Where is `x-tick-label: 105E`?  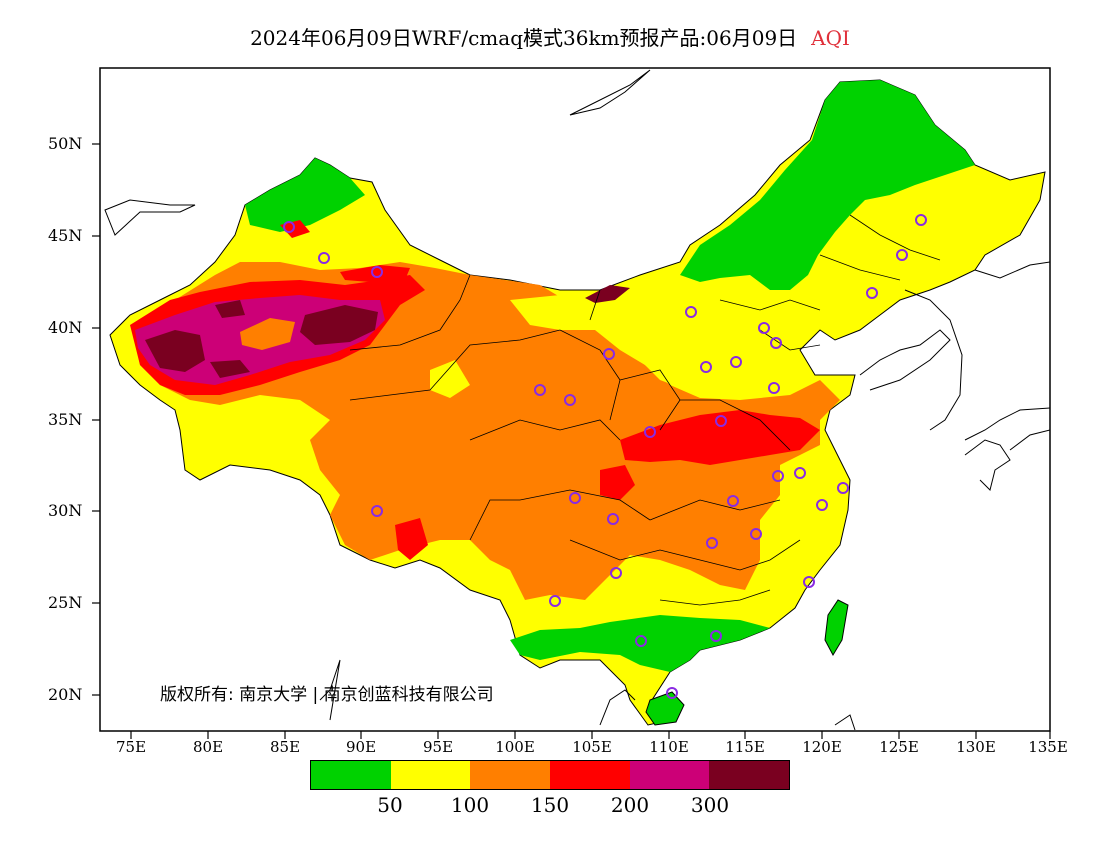 x-tick-label: 105E is located at coordinates (592, 747).